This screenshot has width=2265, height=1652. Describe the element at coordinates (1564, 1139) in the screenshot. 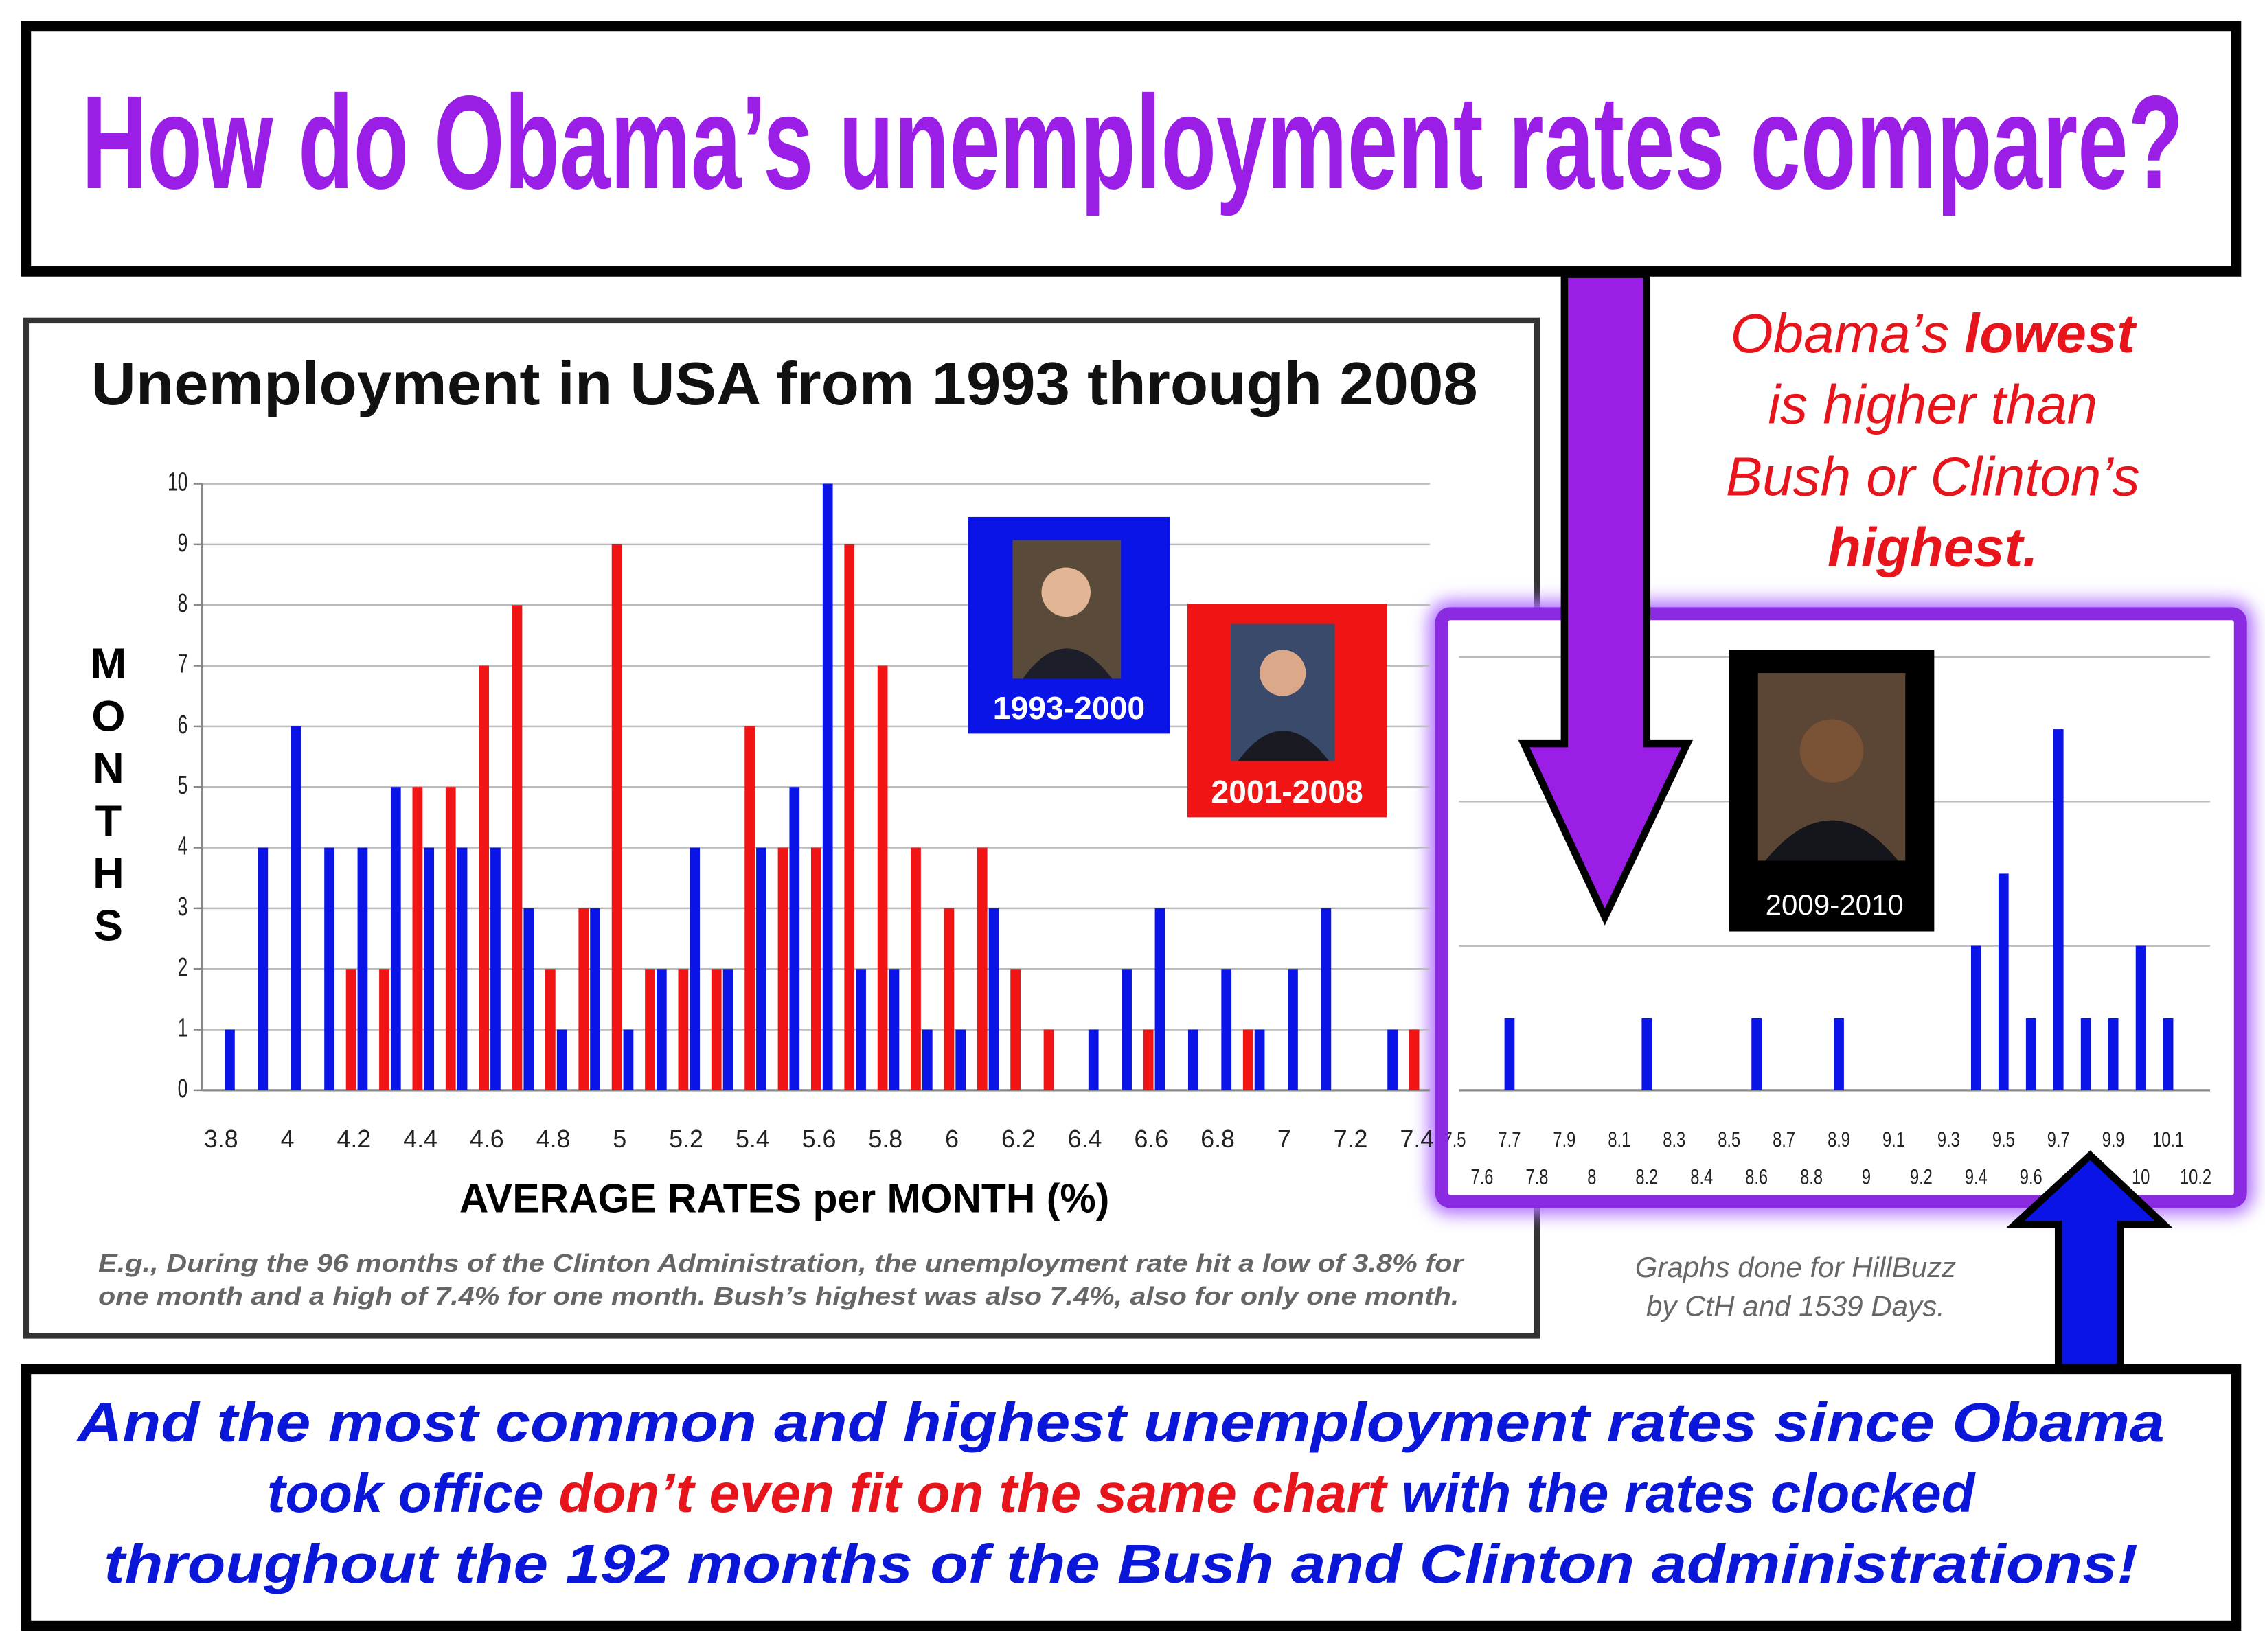

I see `x-tick-label: 7.9` at that location.